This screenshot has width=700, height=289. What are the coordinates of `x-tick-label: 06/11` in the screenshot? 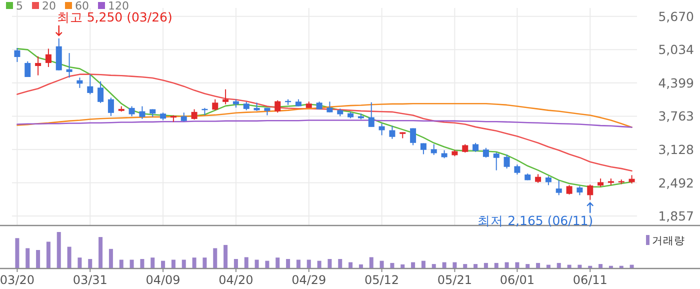 It's located at (590, 280).